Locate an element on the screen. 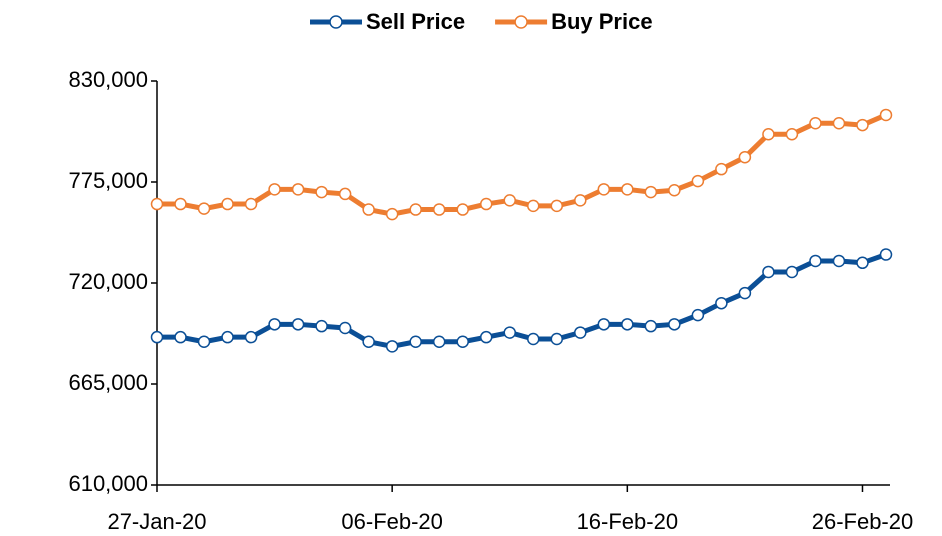 The height and width of the screenshot is (536, 942). y-tick-label: 720,000 is located at coordinates (108, 281).